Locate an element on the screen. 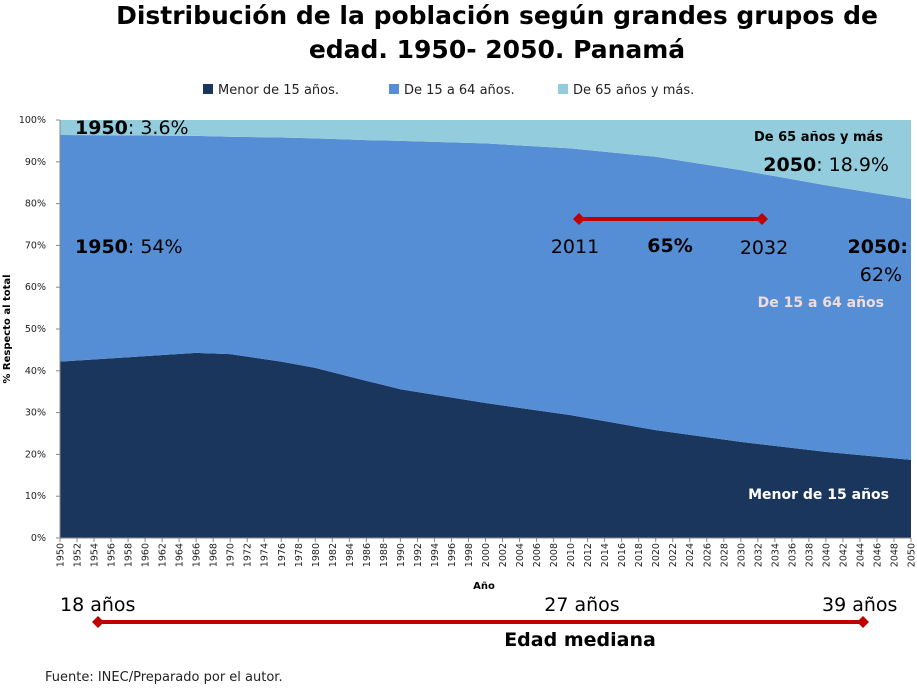 The width and height of the screenshot is (917, 688). label-15-64: De 15 a 64 años is located at coordinates (821, 303).